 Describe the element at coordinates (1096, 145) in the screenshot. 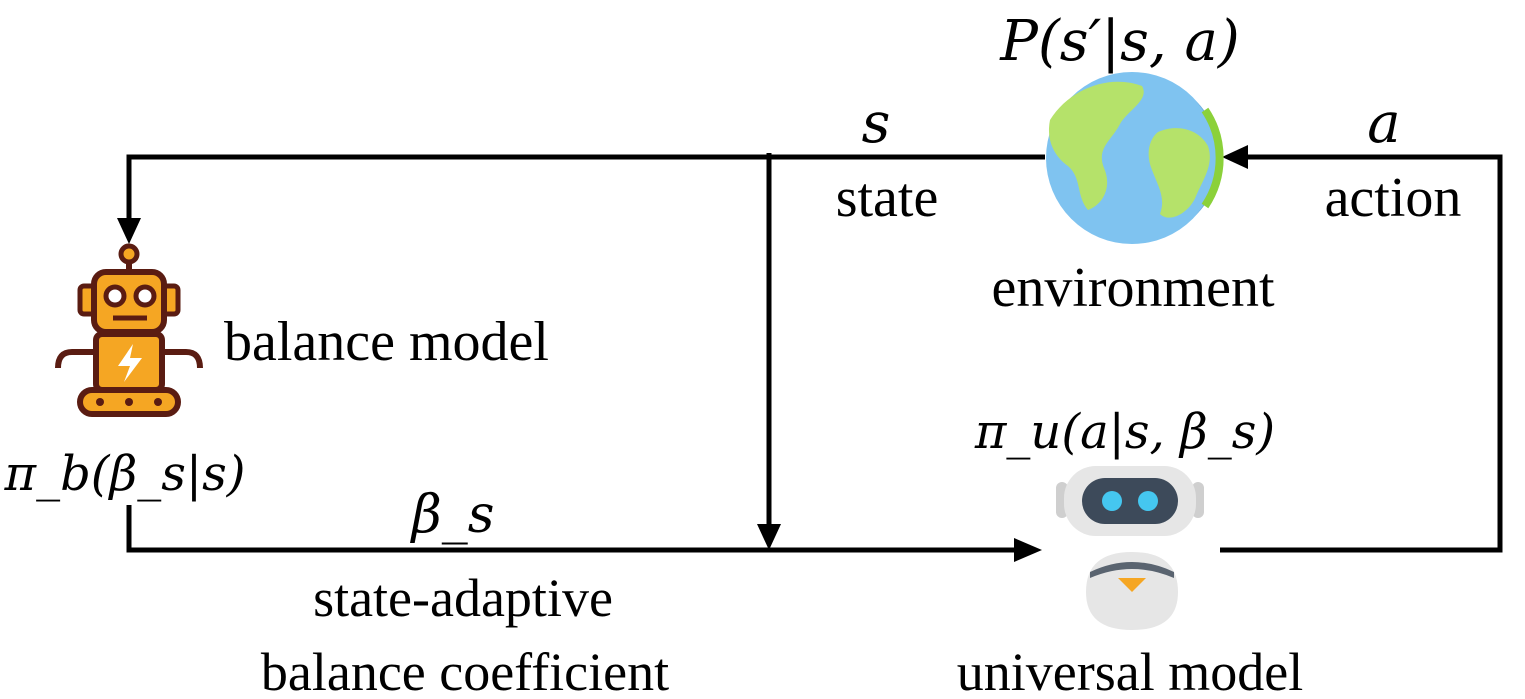

I see `globe-land-west` at that location.